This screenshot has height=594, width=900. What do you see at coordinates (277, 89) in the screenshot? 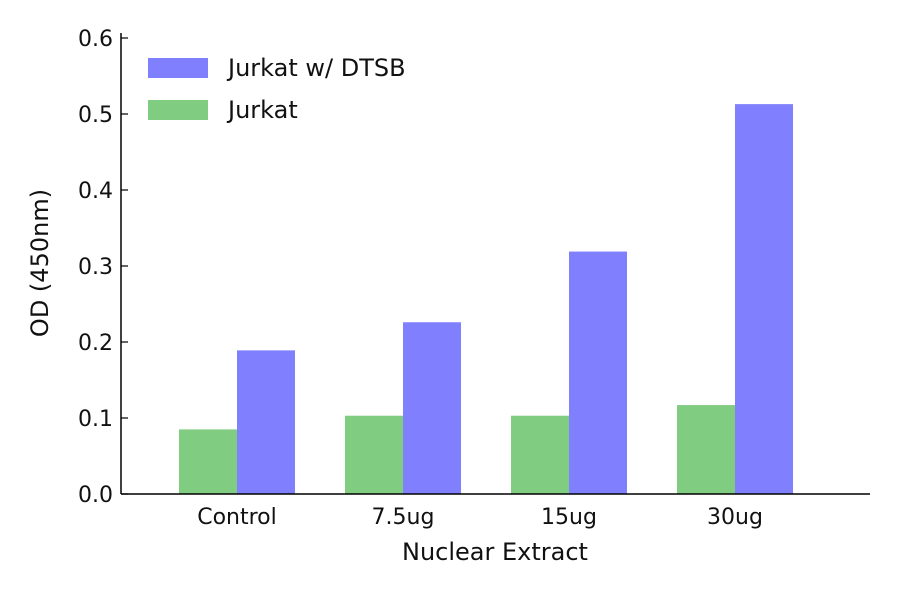
I see `legend: Jurkat w/ DTSB Jurkat` at bounding box center [277, 89].